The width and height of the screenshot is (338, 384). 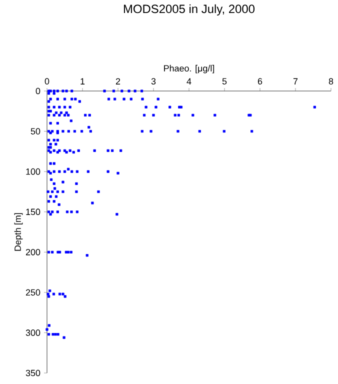 What do you see at coordinates (33, 333) in the screenshot?
I see `y-tick-label: 300` at bounding box center [33, 333].